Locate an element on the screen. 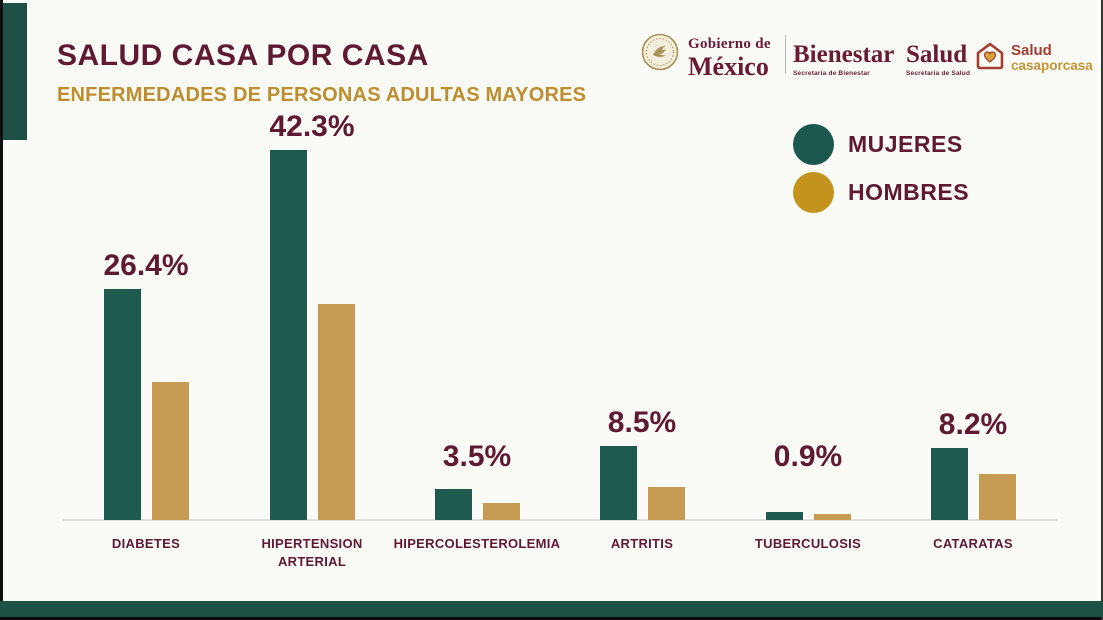 The width and height of the screenshot is (1103, 620). bar-hombres-artritis is located at coordinates (666, 503).